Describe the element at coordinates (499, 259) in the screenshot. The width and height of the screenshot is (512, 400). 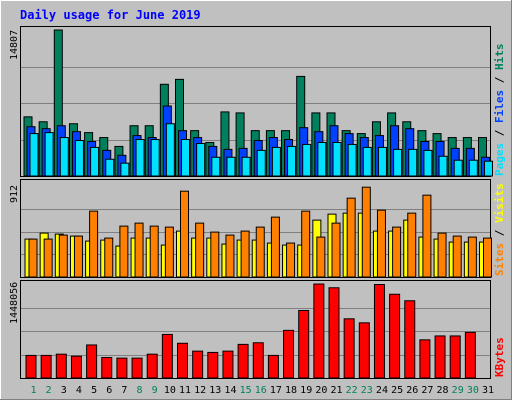
I see `legend-part-0: Sites` at that location.